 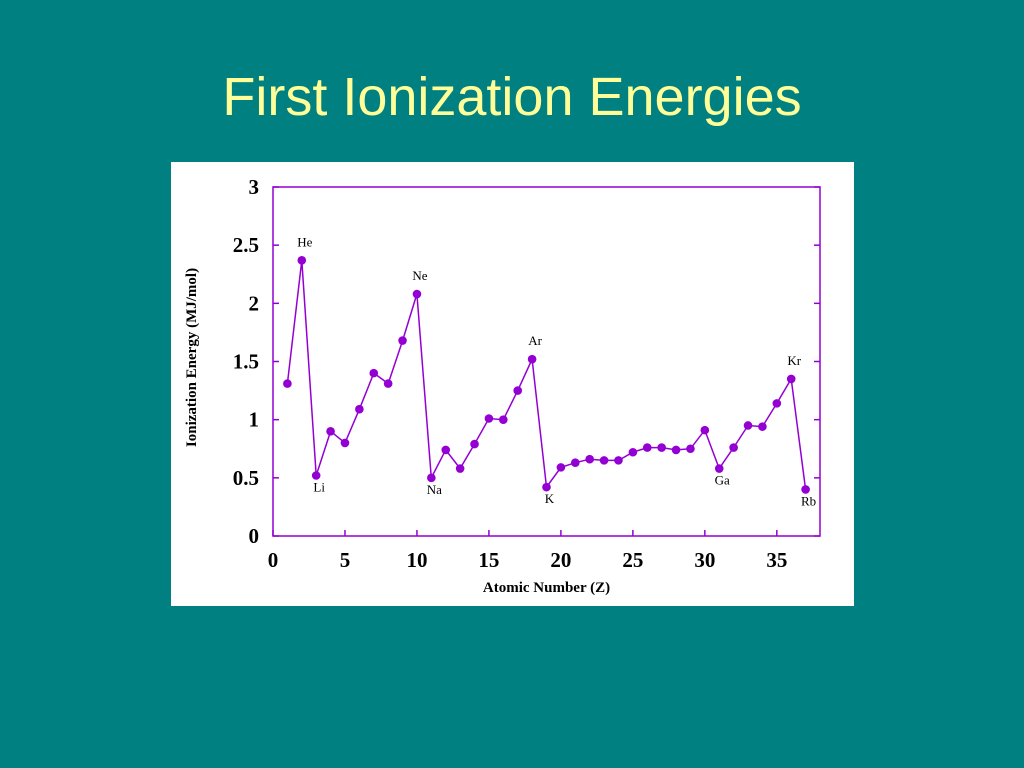 What do you see at coordinates (254, 536) in the screenshot?
I see `y-tick-label: 0` at bounding box center [254, 536].